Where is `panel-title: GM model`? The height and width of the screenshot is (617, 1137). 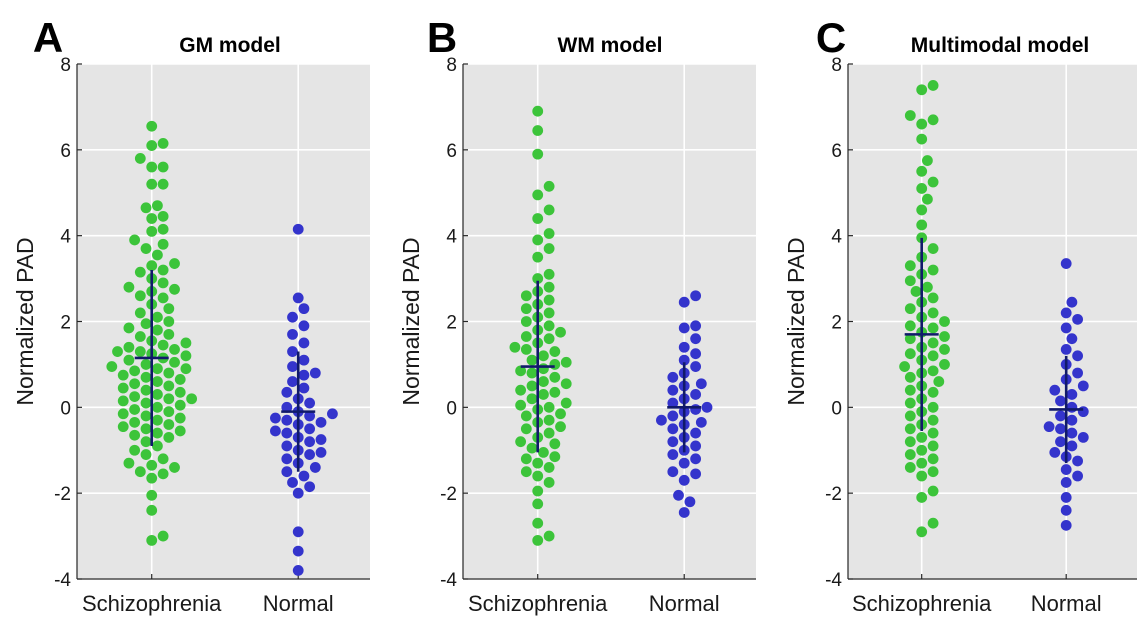
panel-title: GM model is located at coordinates (230, 45).